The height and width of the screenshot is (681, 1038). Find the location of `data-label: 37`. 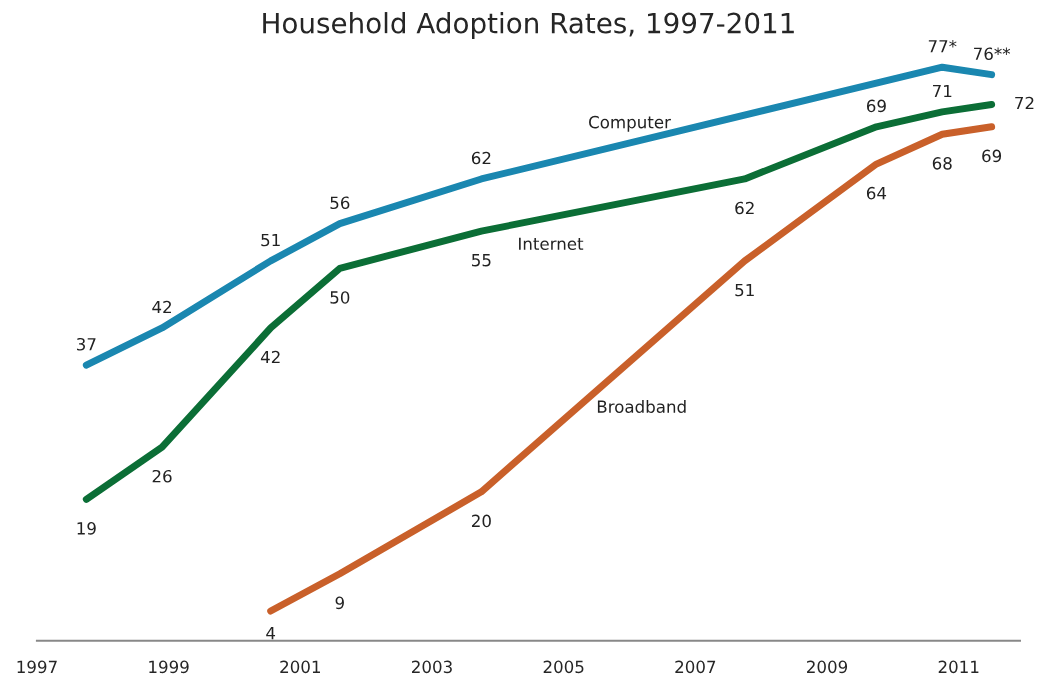

data-label: 37 is located at coordinates (86, 344).